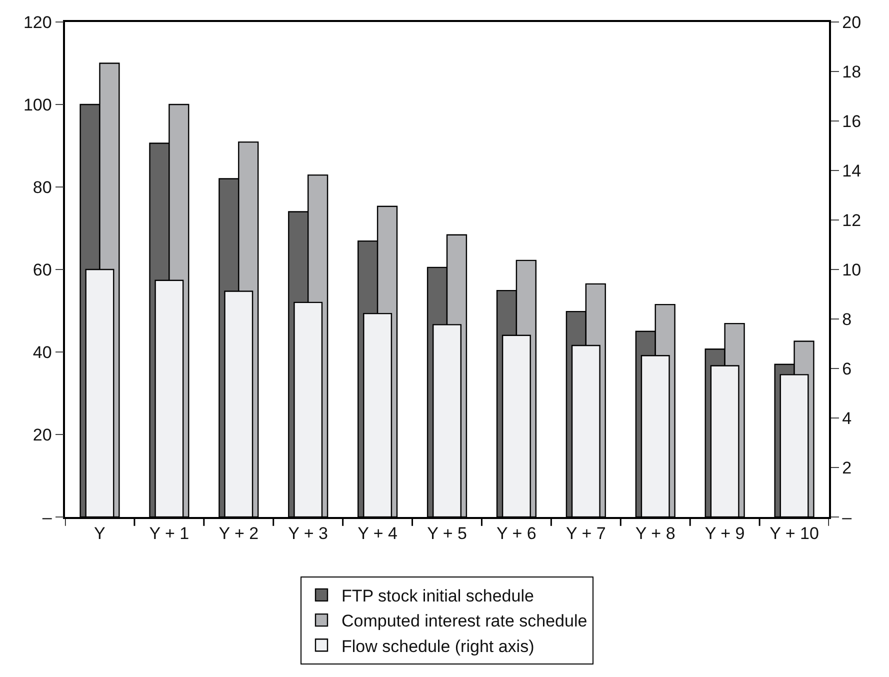  Describe the element at coordinates (724, 534) in the screenshot. I see `x-tick-label: Y + 9` at that location.